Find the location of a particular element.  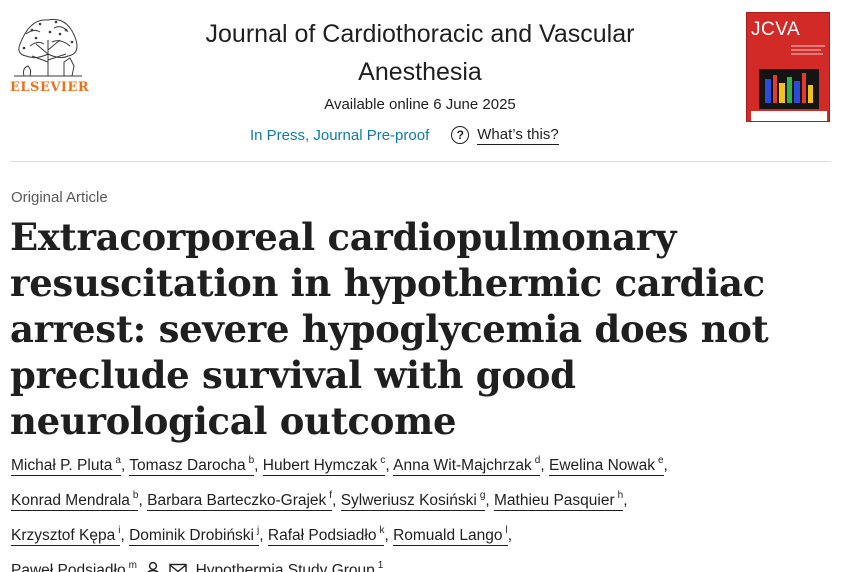

author-entry: Paweł Podsiadło m, is located at coordinates (103, 566).